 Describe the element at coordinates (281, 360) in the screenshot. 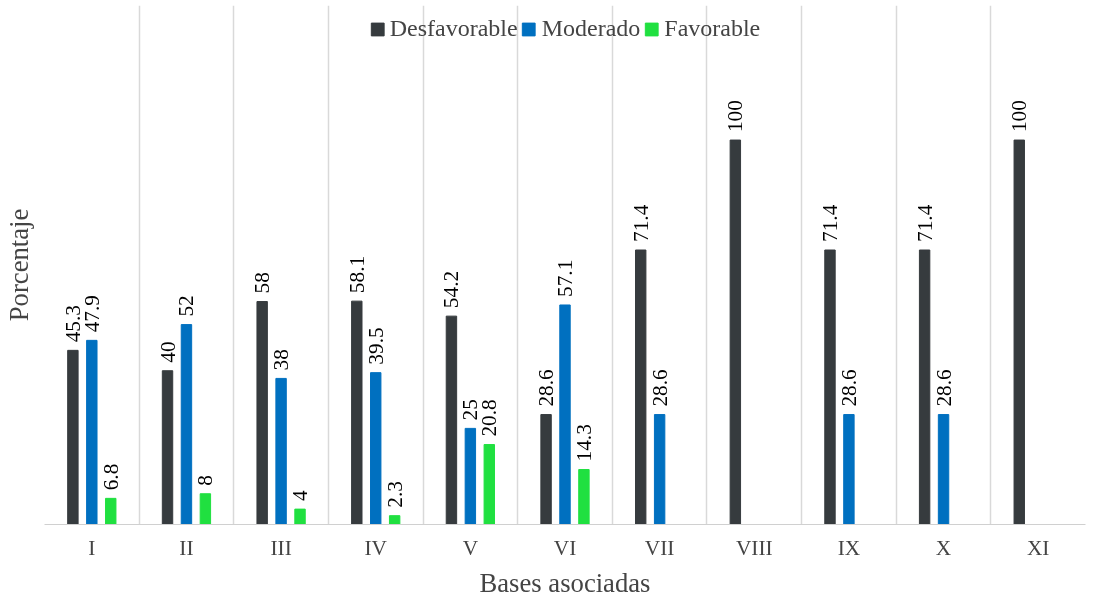

I see `data-label: 38` at that location.